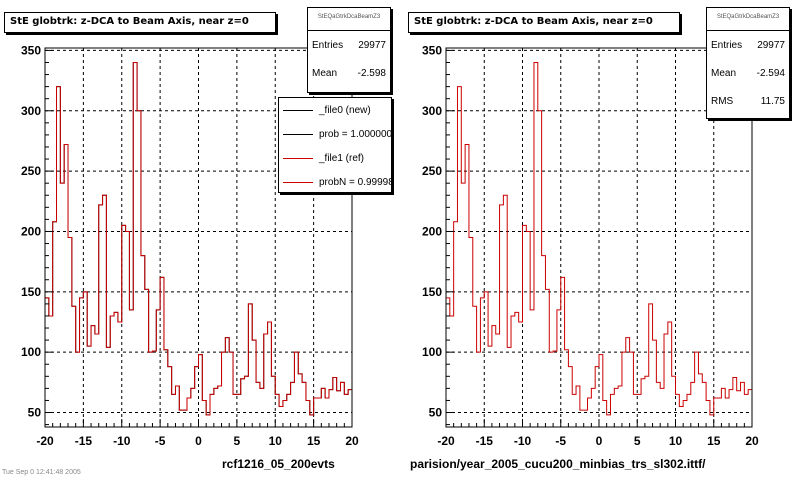  Describe the element at coordinates (41, 472) in the screenshot. I see `timestamp: Tue Sep 0 12:41:48 2005` at that location.